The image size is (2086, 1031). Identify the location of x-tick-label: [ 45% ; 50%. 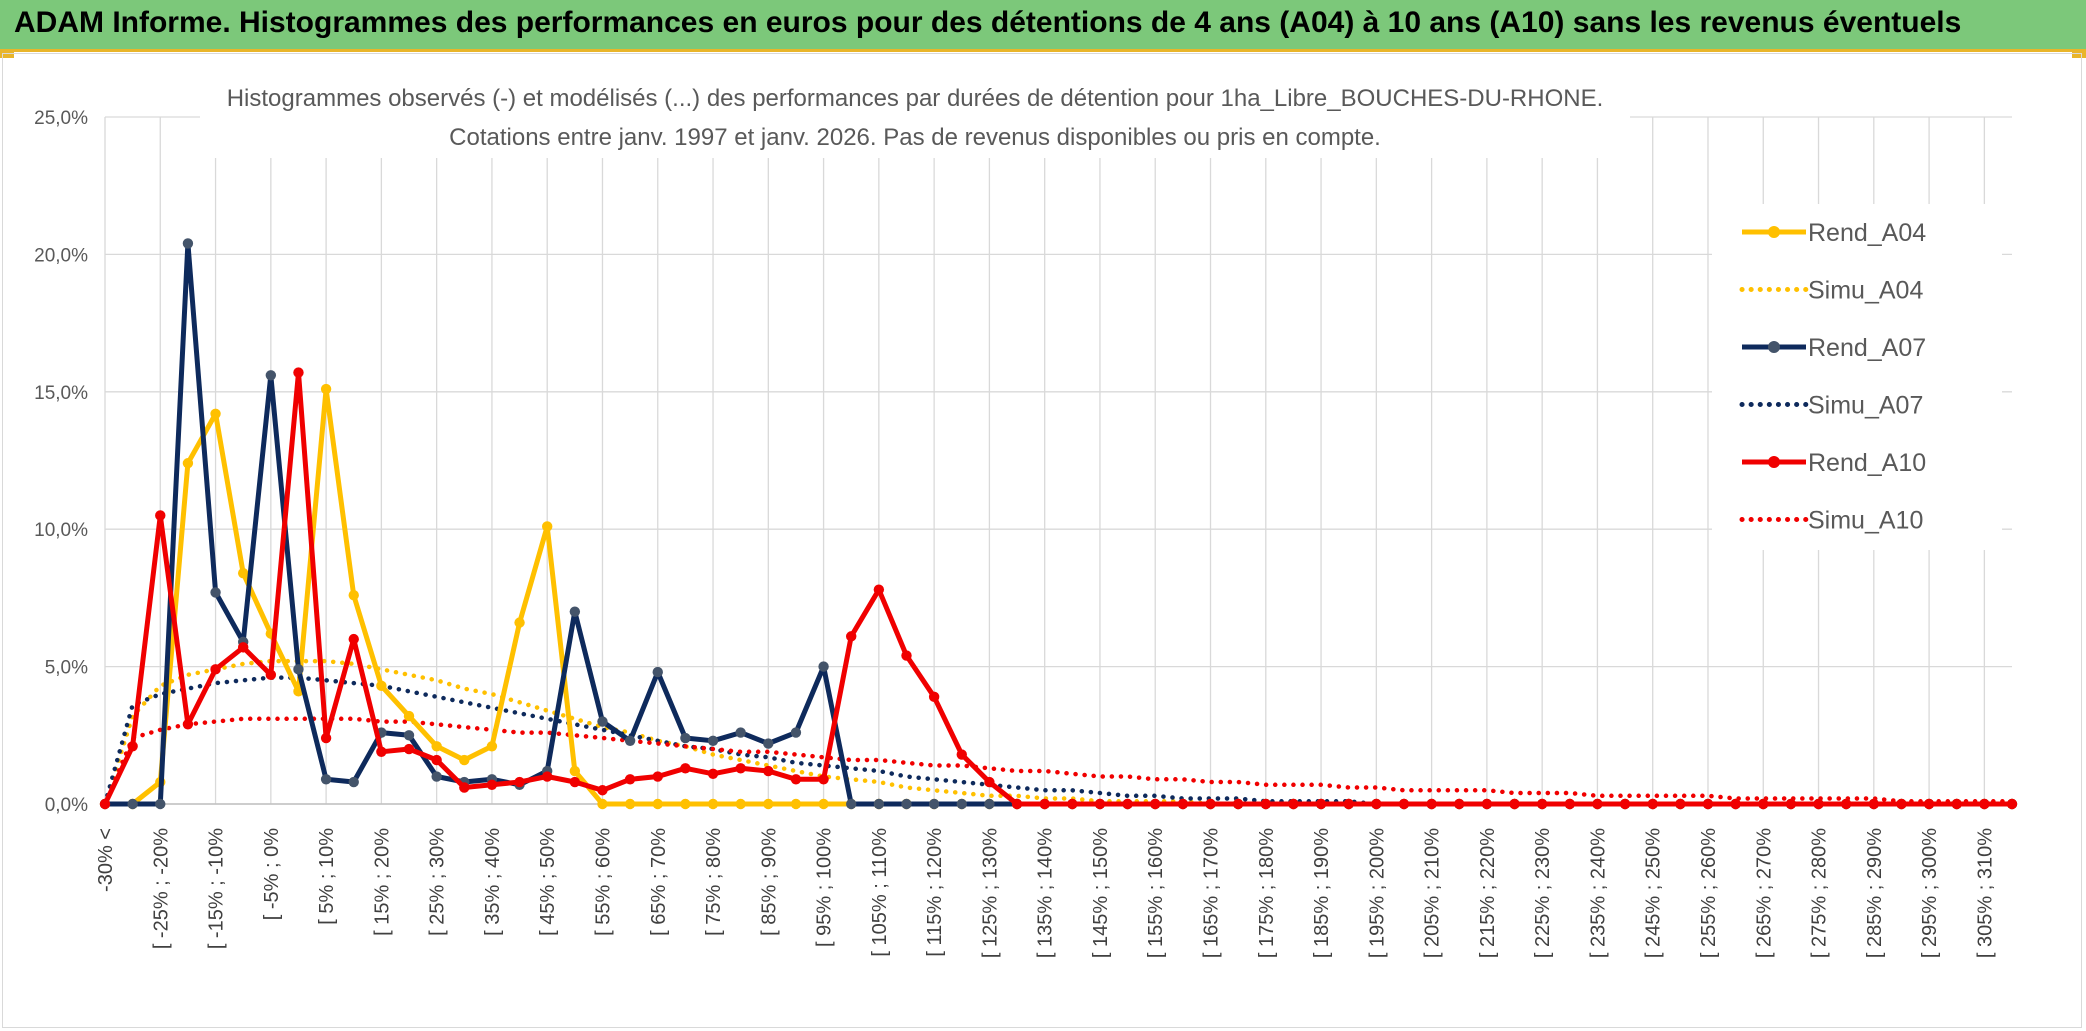
(548, 882).